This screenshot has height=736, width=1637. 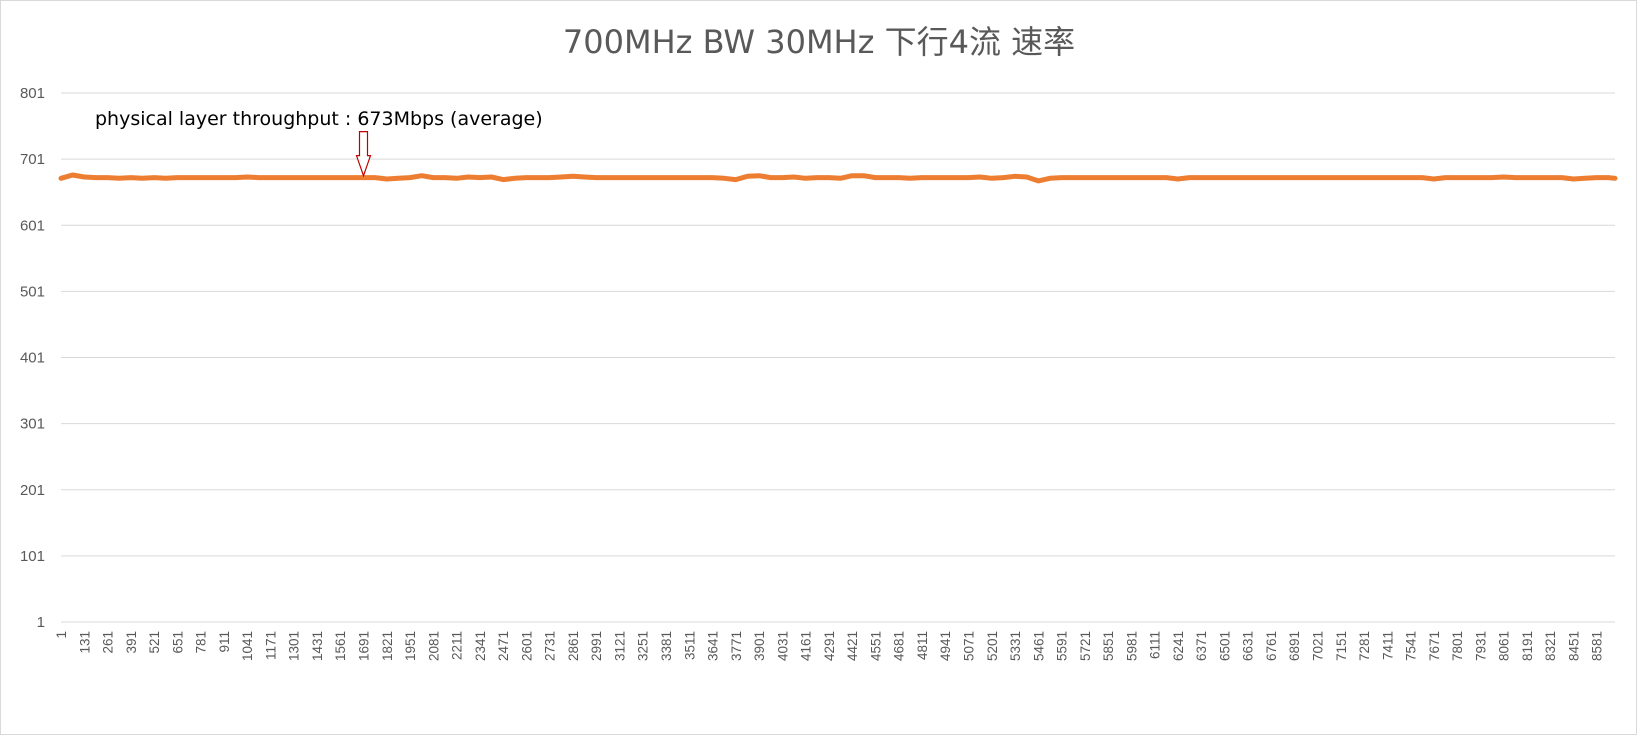 I want to click on x-tick-label: 4681, so click(x=899, y=646).